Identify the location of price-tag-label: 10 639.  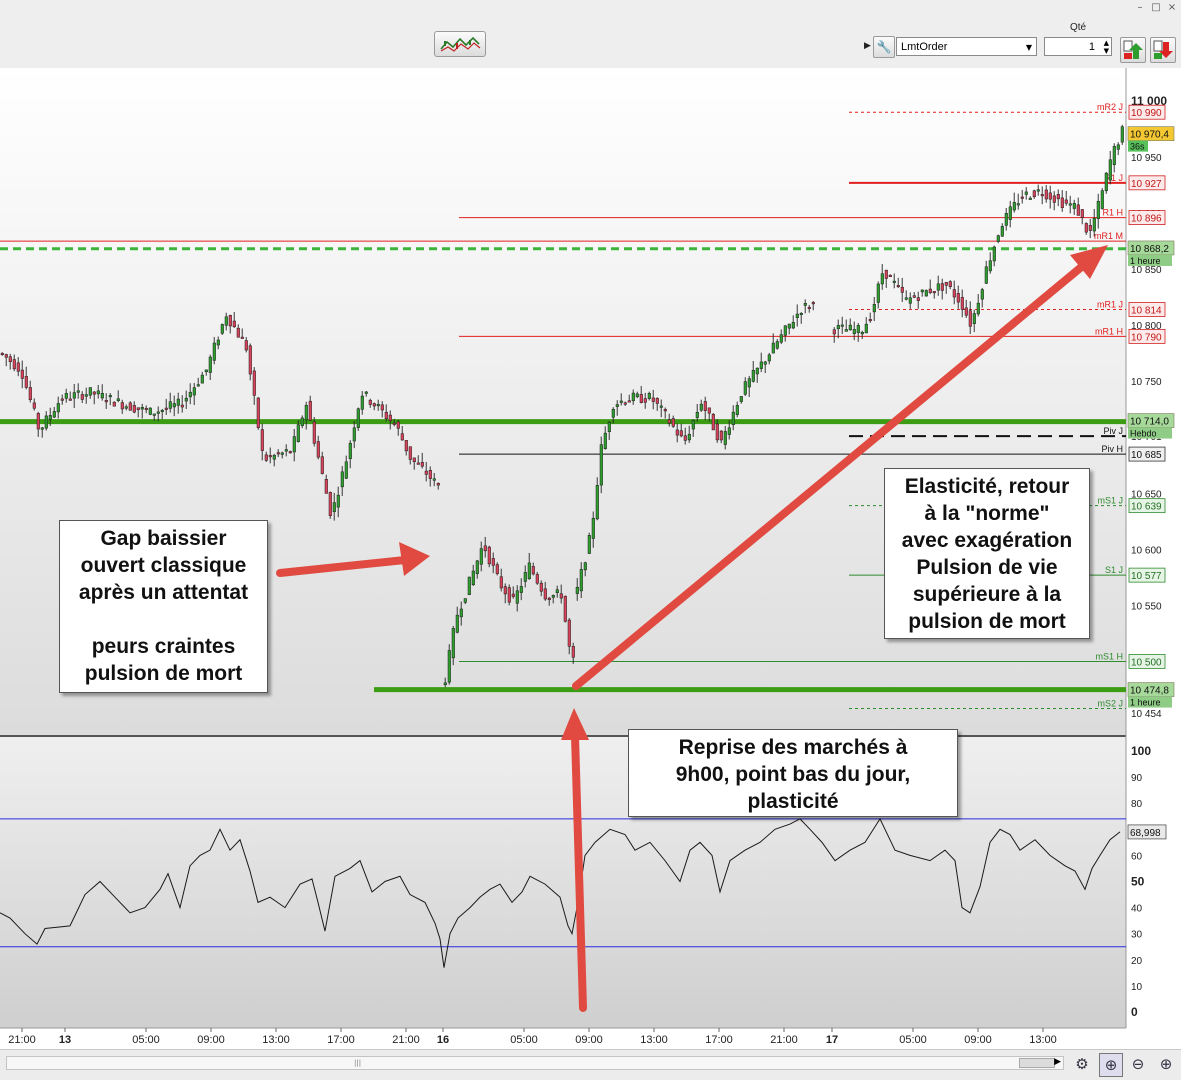
(1146, 507).